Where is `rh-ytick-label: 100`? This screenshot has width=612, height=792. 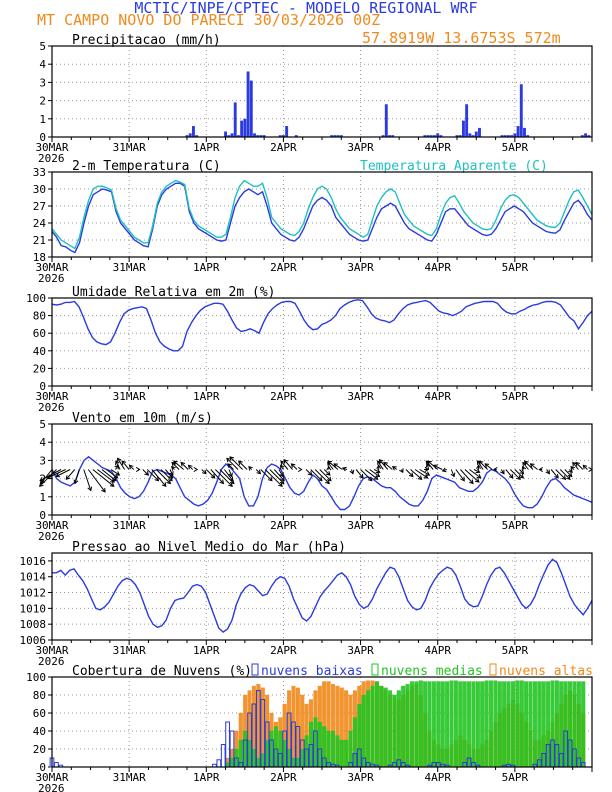 rh-ytick-label: 100 is located at coordinates (36, 298).